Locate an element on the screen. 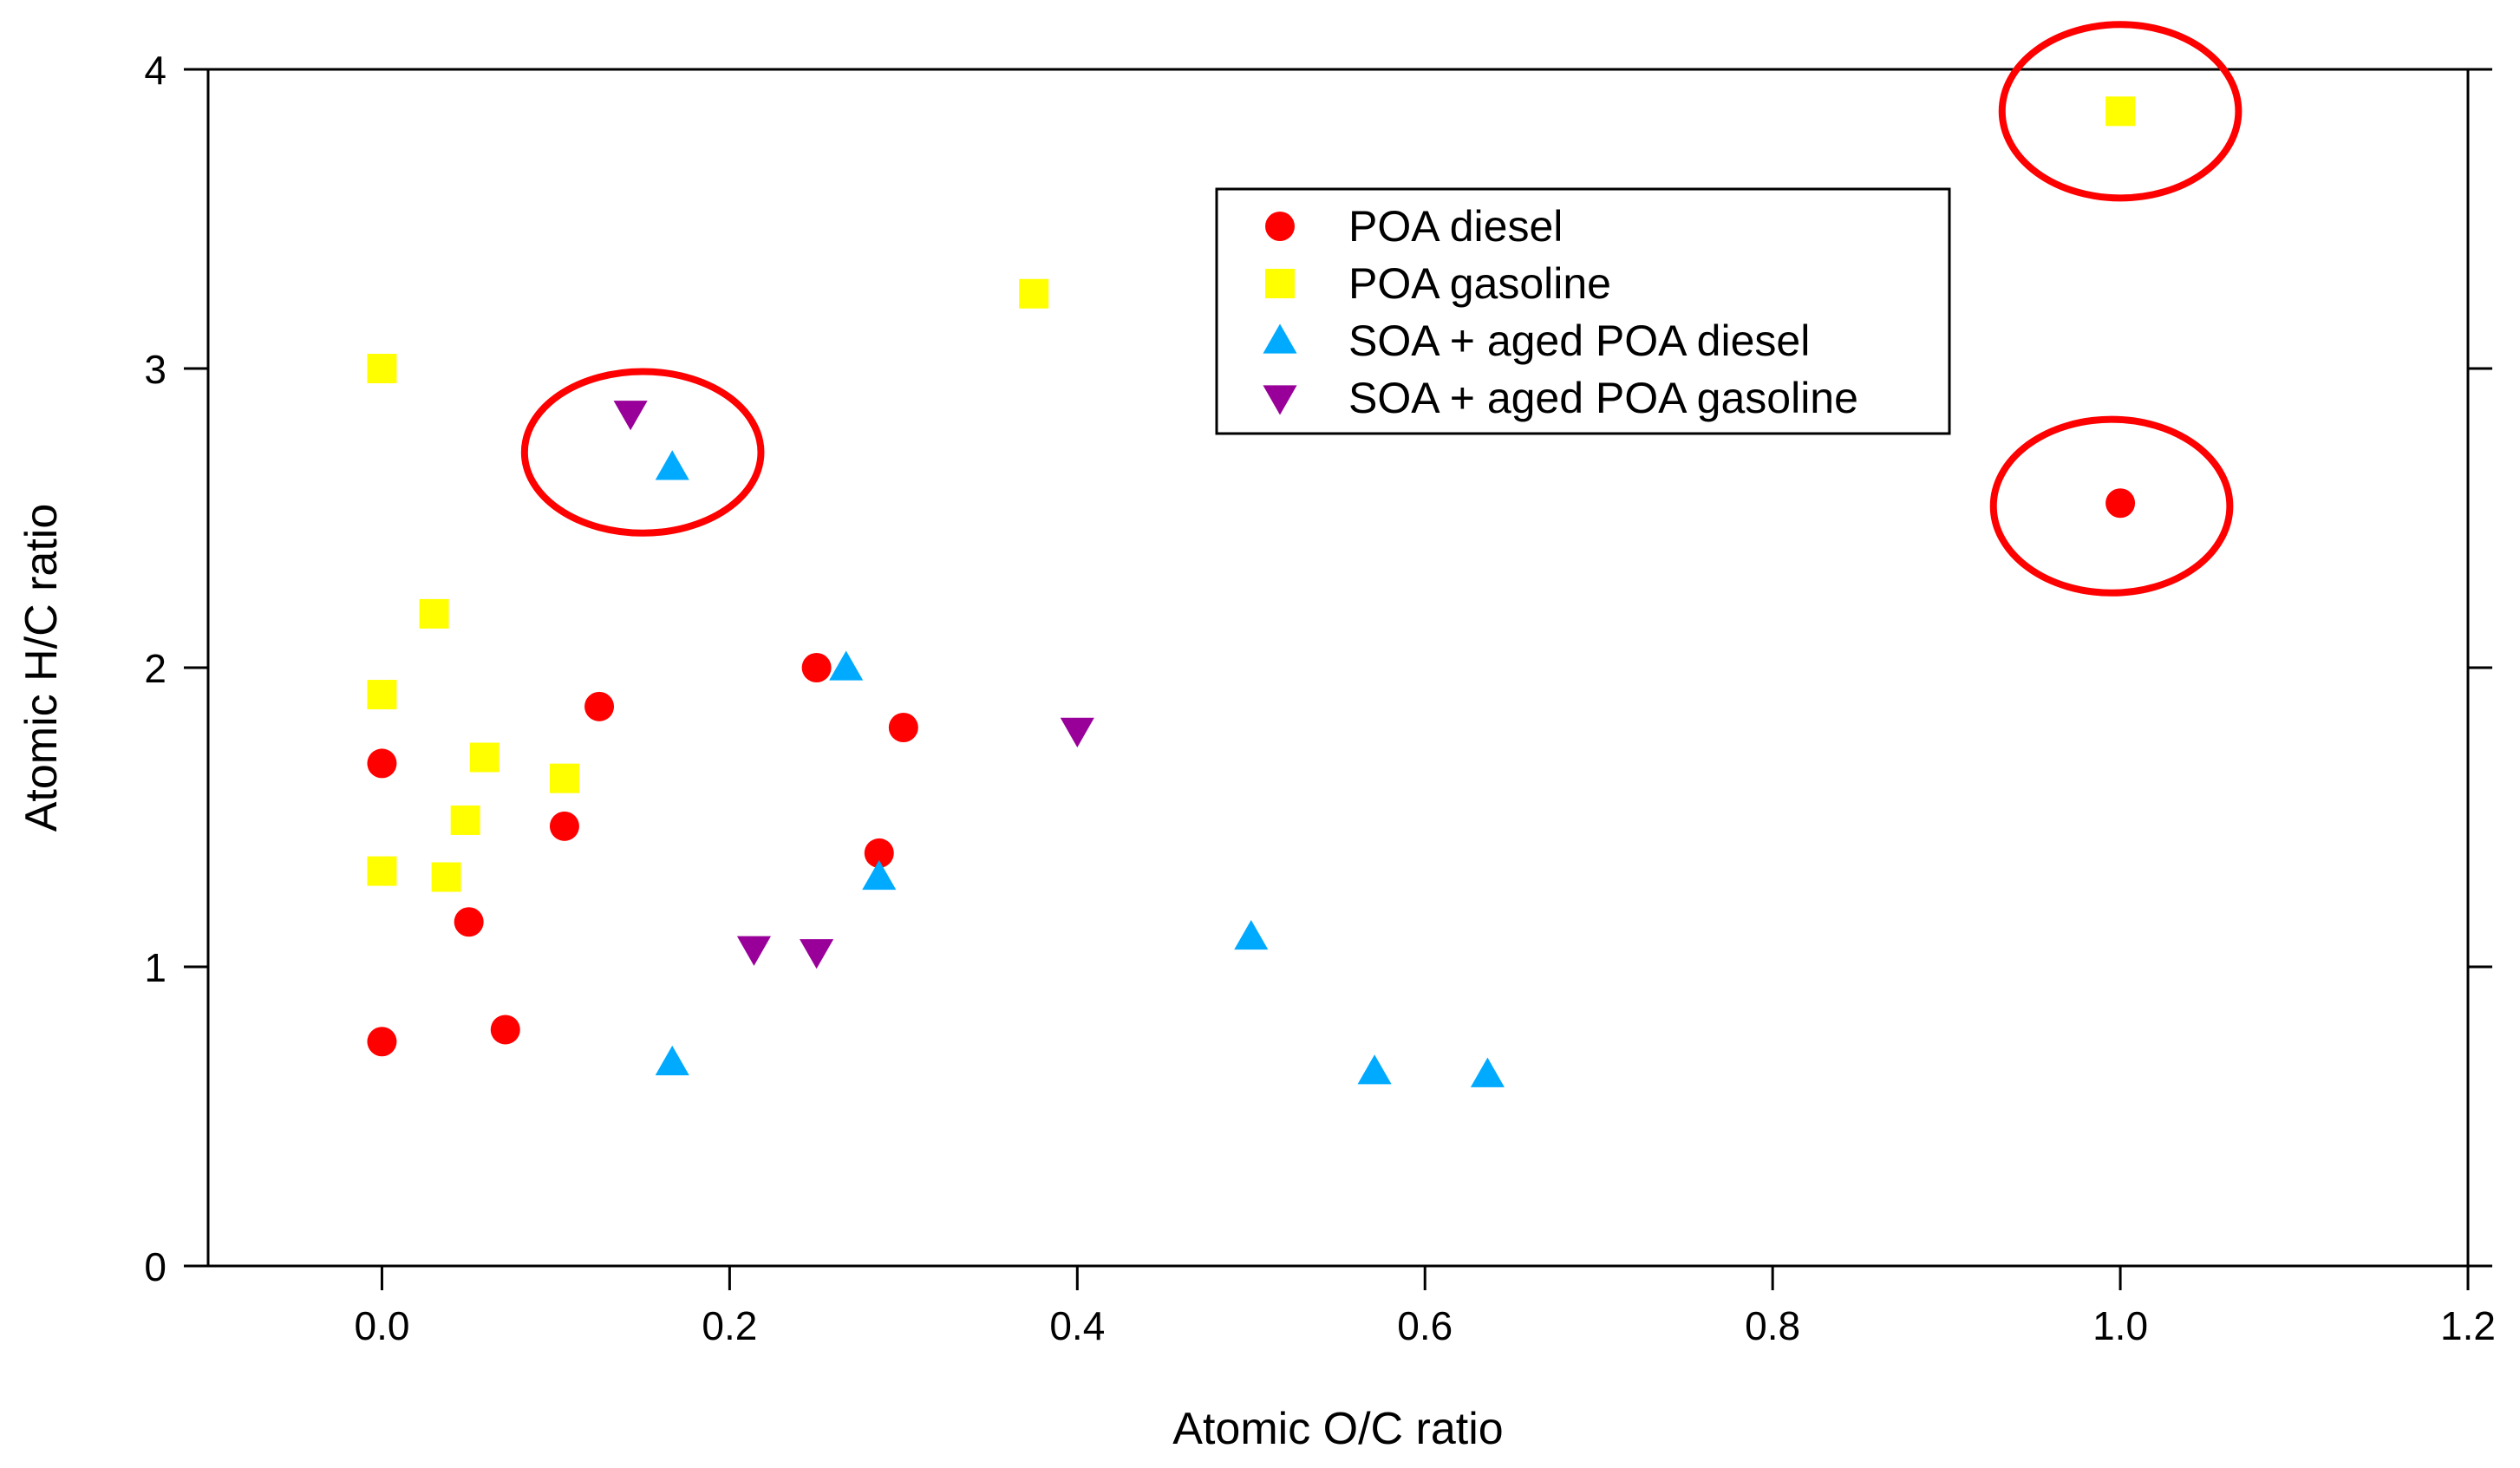  y-tick-label: 2 is located at coordinates (155, 668).